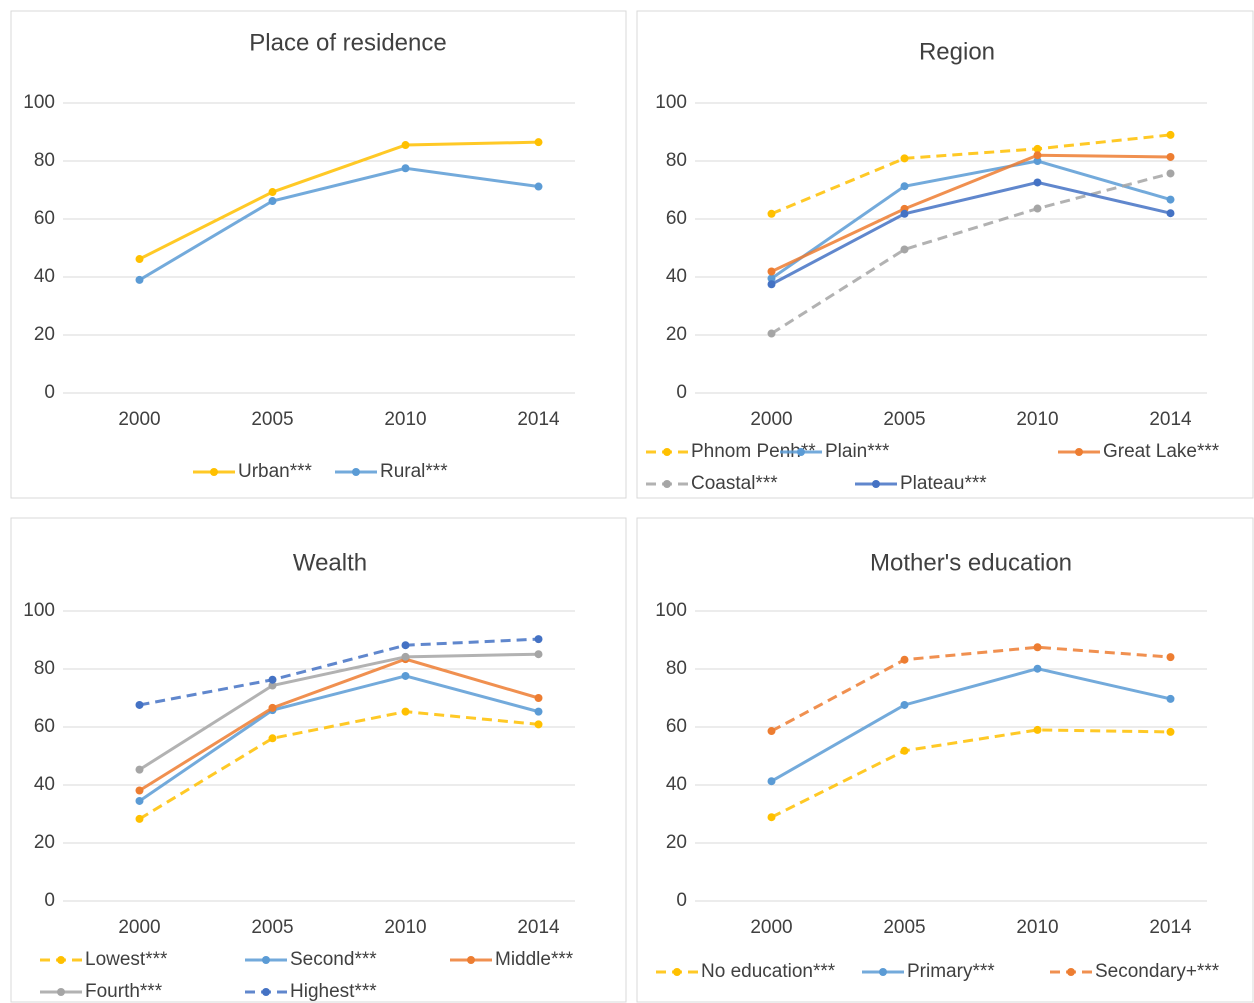 This screenshot has height=1003, width=1254. I want to click on legend-label: Phnom Penh**, so click(753, 451).